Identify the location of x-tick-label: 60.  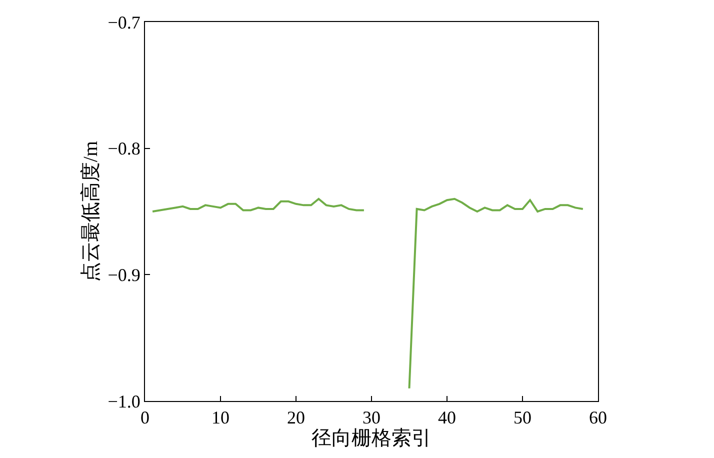
(598, 418).